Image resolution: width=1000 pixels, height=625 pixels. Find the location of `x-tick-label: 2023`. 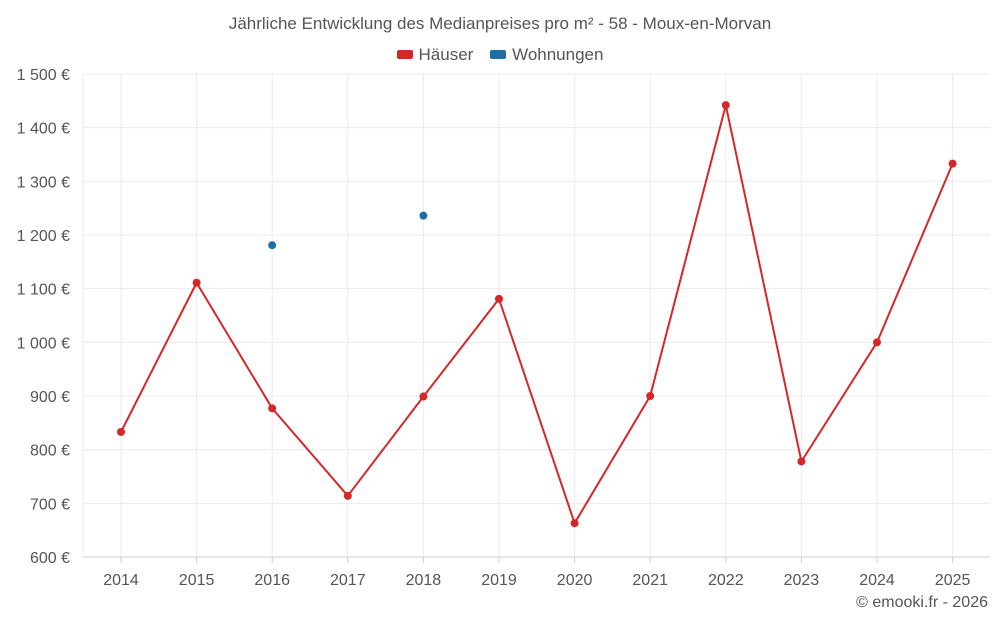

x-tick-label: 2023 is located at coordinates (802, 580).